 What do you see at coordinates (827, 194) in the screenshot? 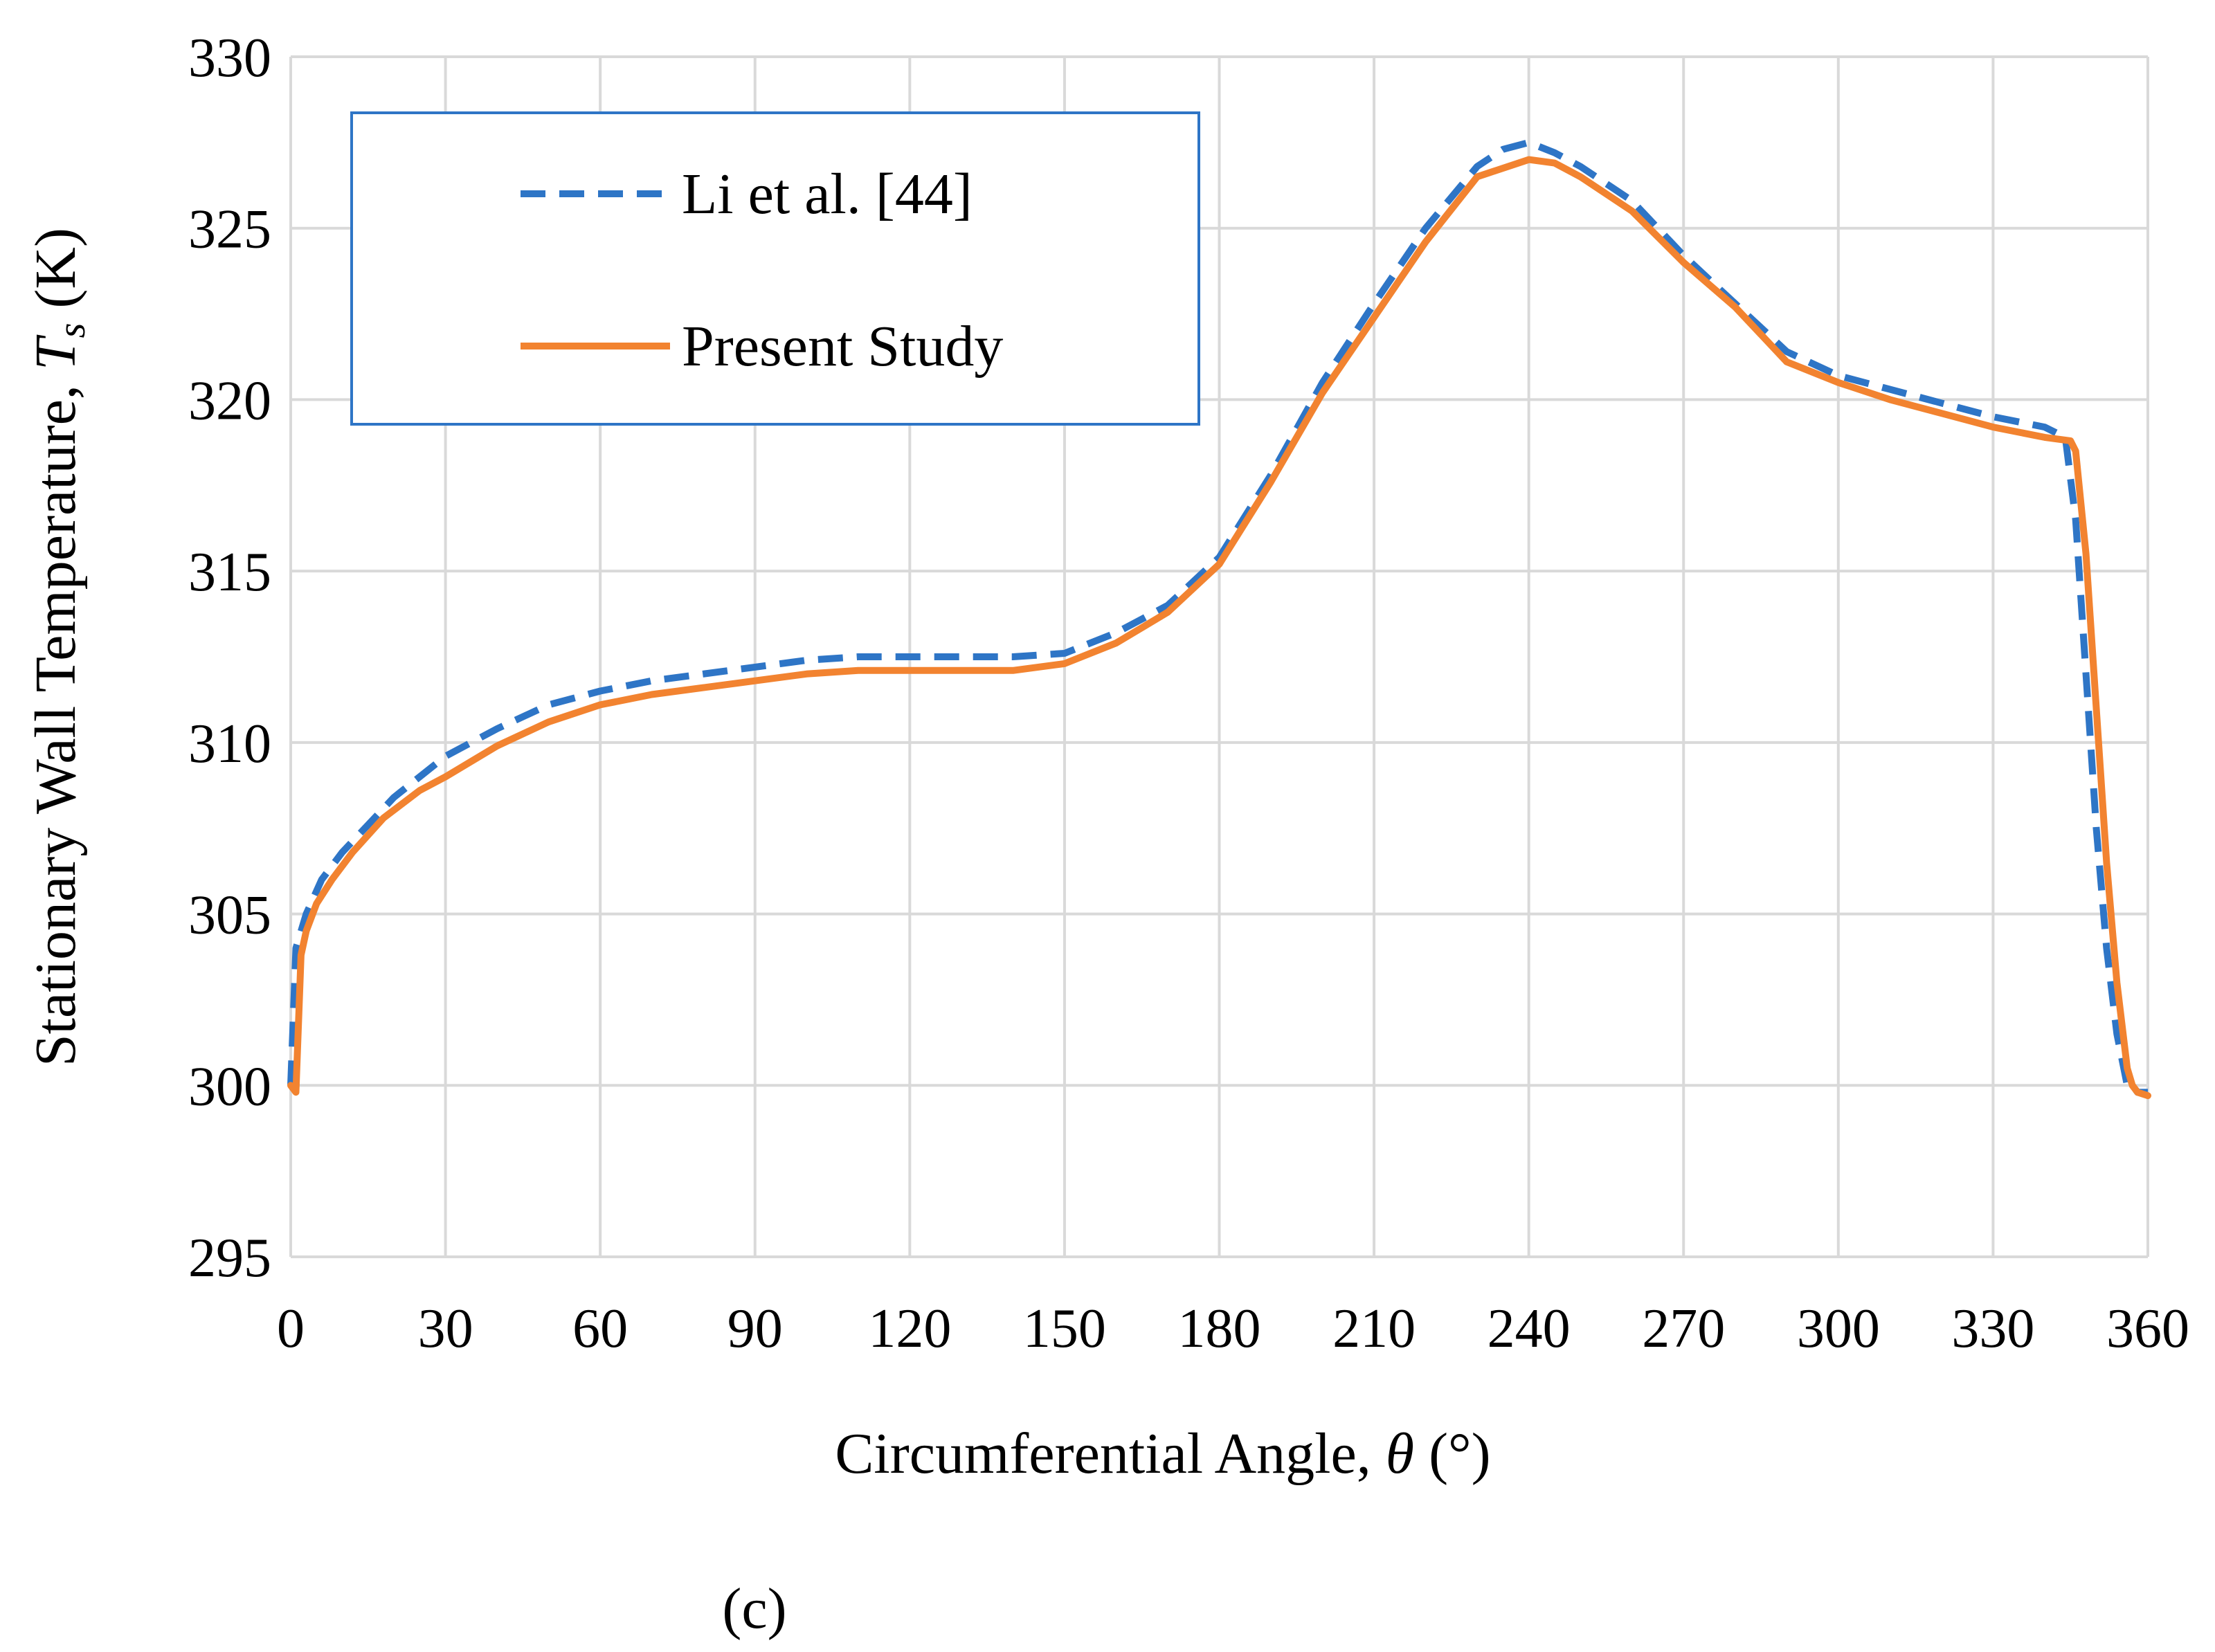
I see `legend-label-li-et-al: Li et al. [44]` at bounding box center [827, 194].